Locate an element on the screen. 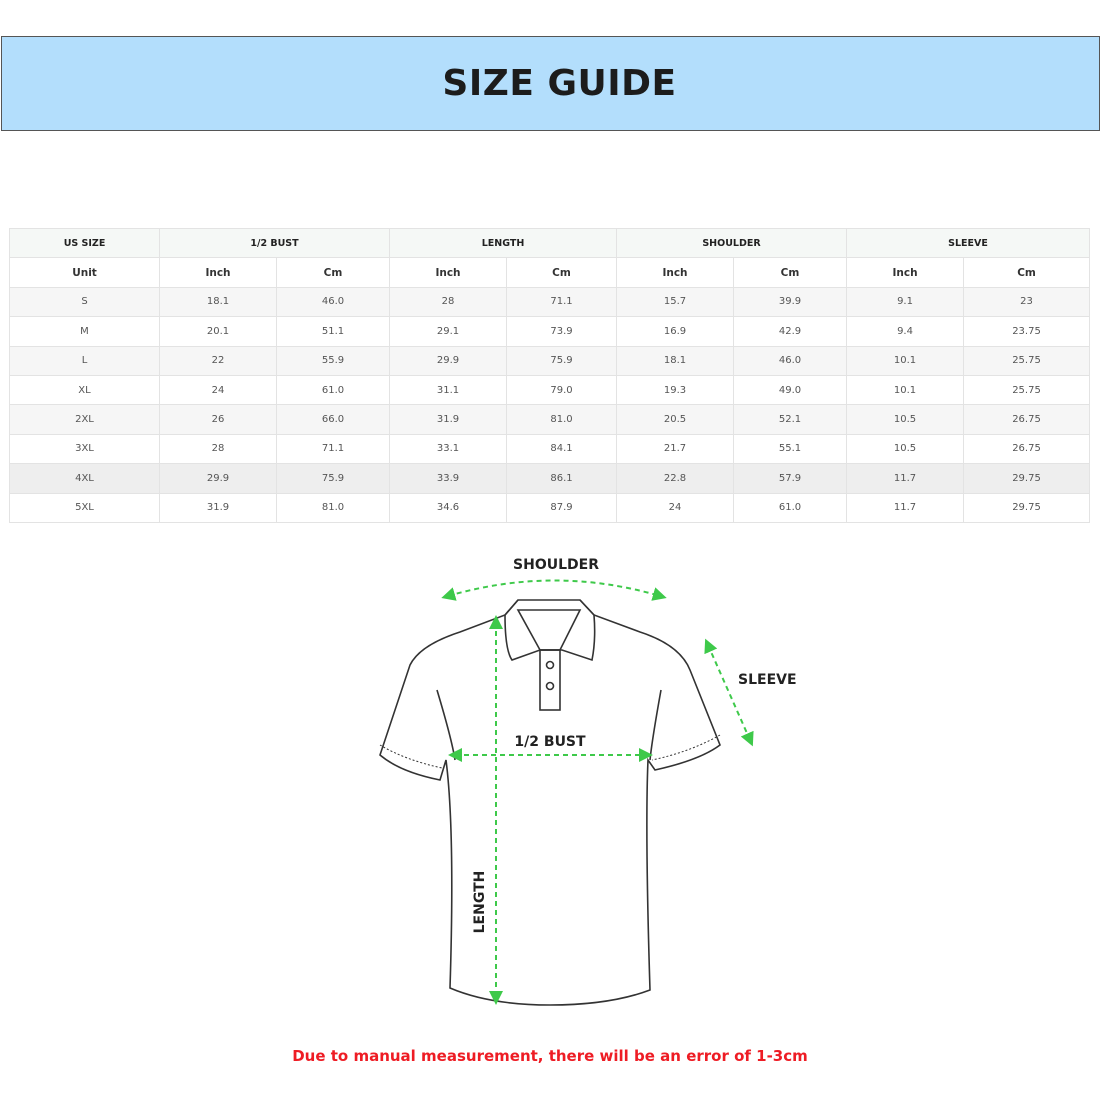  value-cell: 22.8 is located at coordinates (675, 478).